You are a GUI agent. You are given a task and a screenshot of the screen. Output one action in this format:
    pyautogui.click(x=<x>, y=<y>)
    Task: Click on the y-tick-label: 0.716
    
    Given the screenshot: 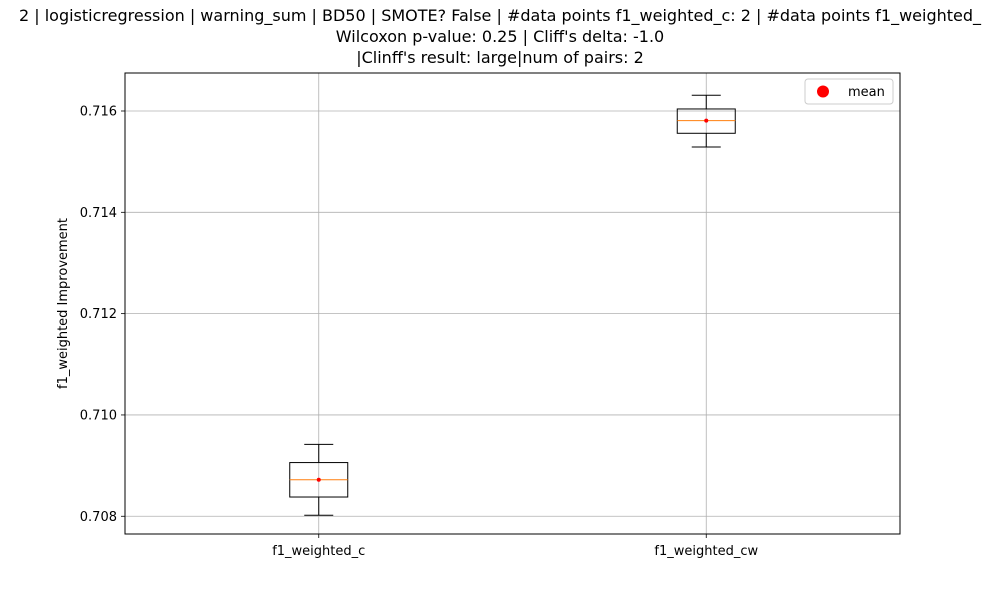 What is the action you would take?
    pyautogui.click(x=98, y=111)
    